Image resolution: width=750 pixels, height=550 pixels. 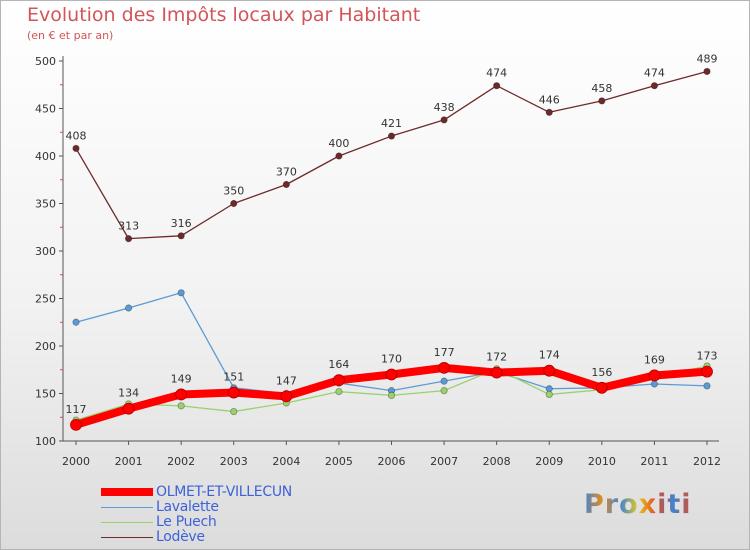 I want to click on y-tick-label: 100, so click(x=45, y=441).